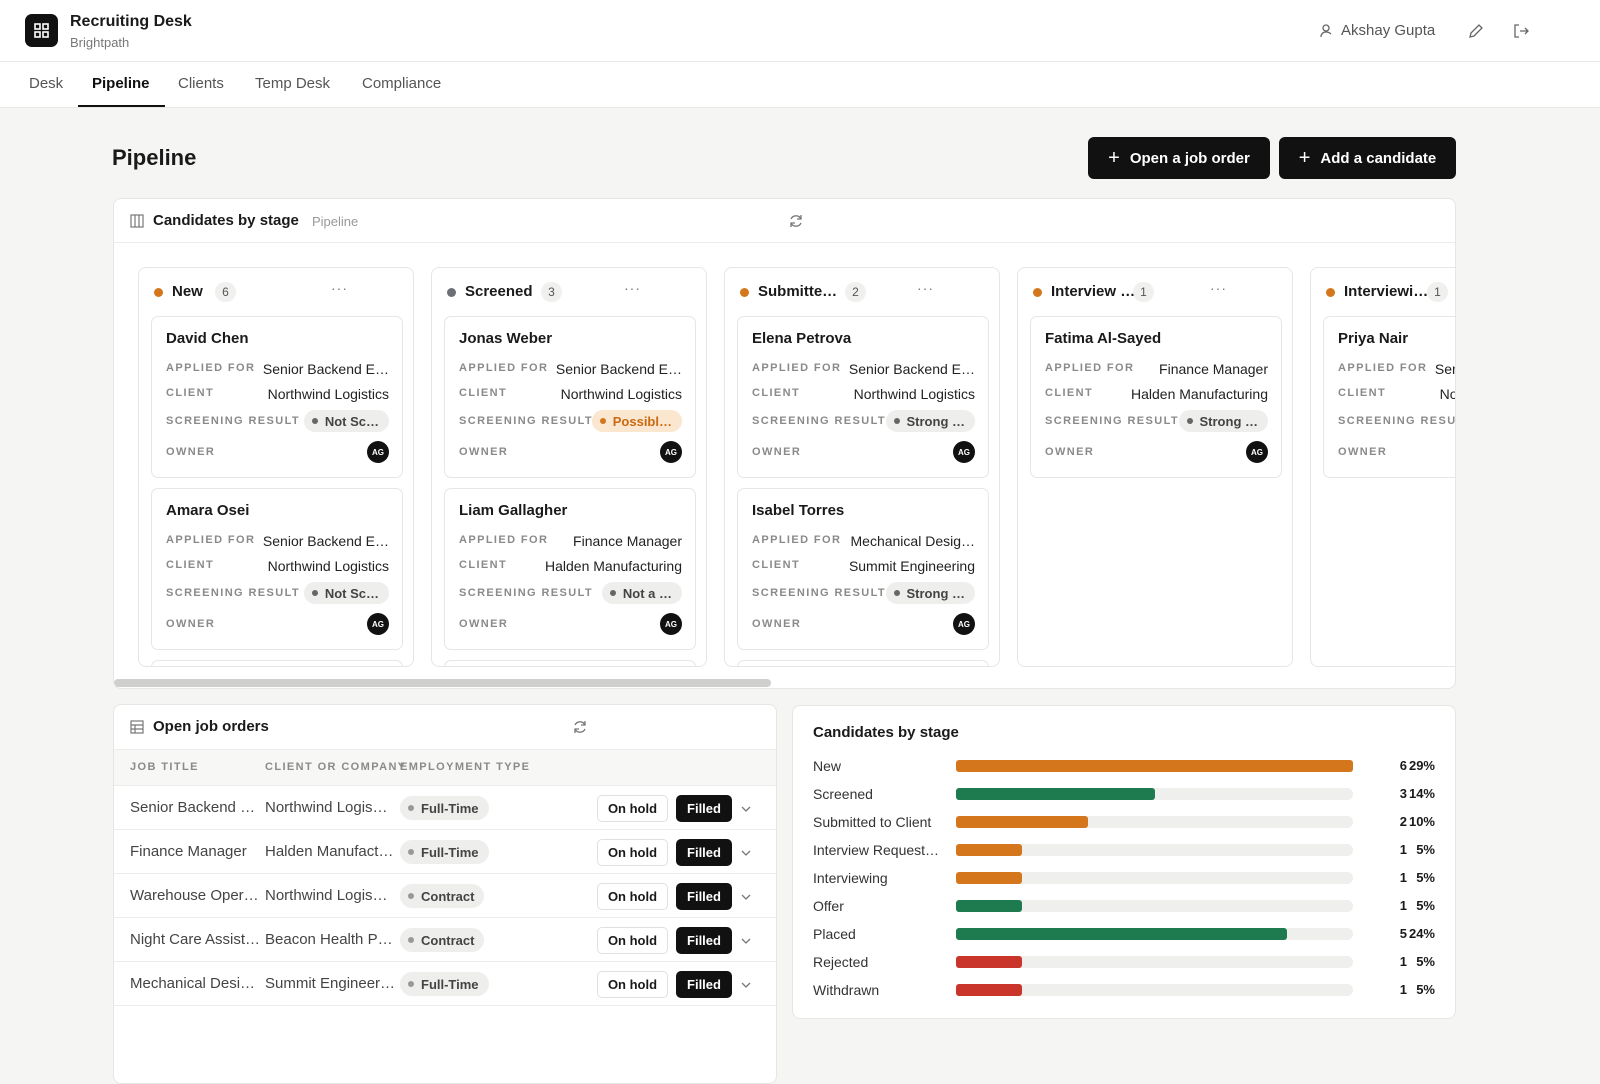 This screenshot has height=1084, width=1600. What do you see at coordinates (137, 727) in the screenshot?
I see `table-icon` at bounding box center [137, 727].